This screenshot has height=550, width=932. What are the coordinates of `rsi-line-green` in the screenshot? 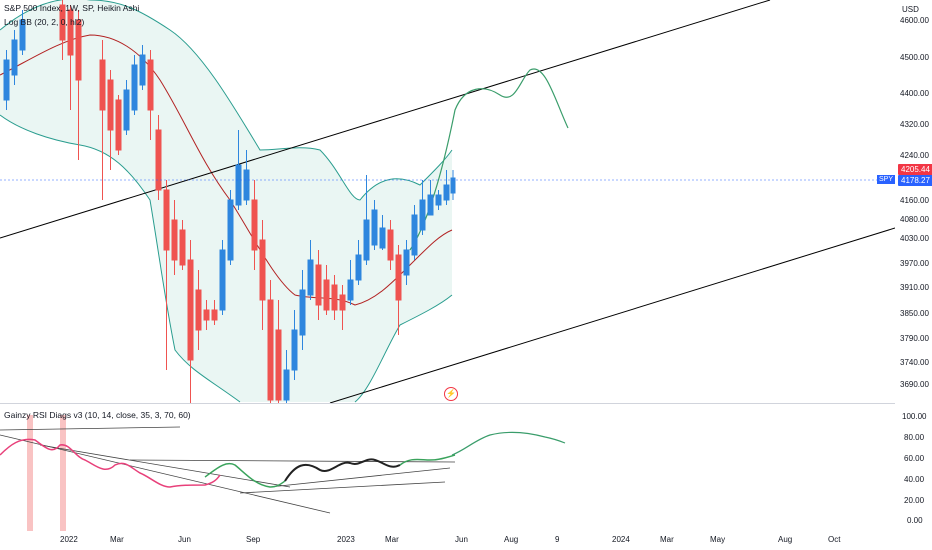 It's located at (245, 475).